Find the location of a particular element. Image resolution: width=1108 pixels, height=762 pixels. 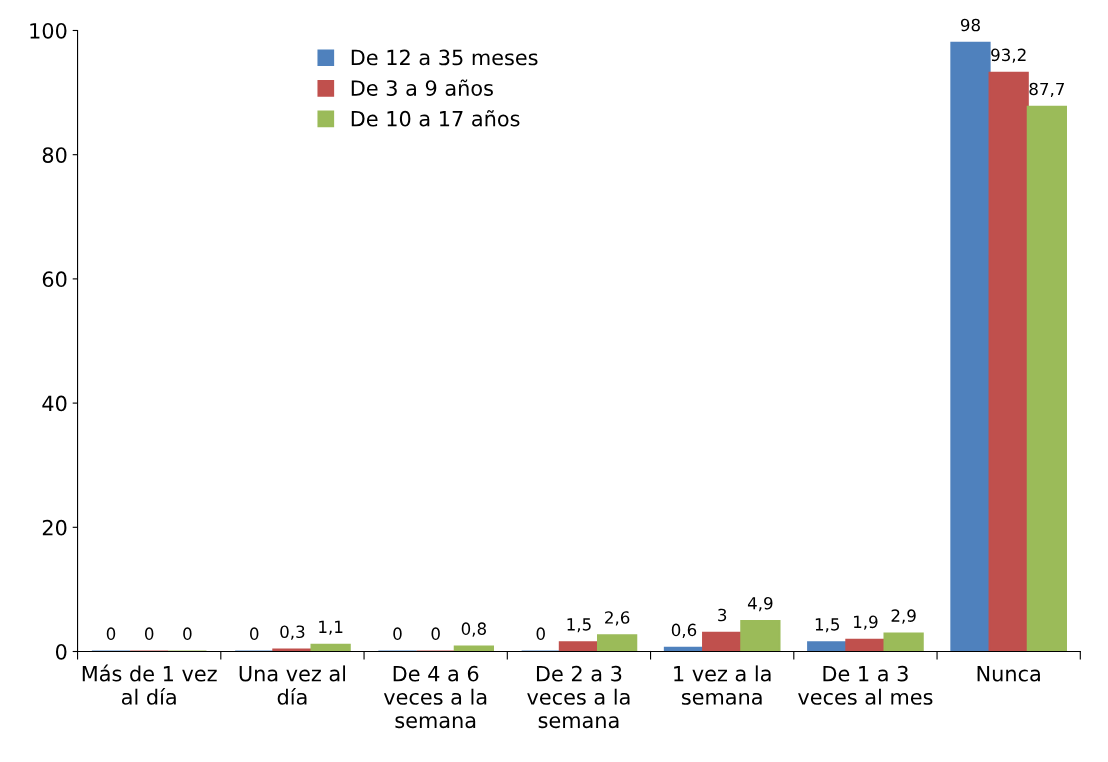

x-tick-label: De 2 a 3 veces a la semana is located at coordinates (578, 697).